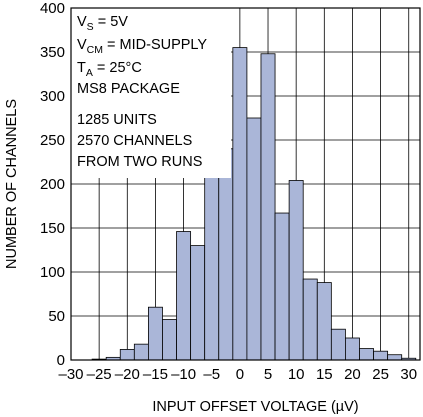 Image resolution: width=423 pixels, height=417 pixels. Describe the element at coordinates (52, 96) in the screenshot. I see `y-tick-label: 300` at that location.